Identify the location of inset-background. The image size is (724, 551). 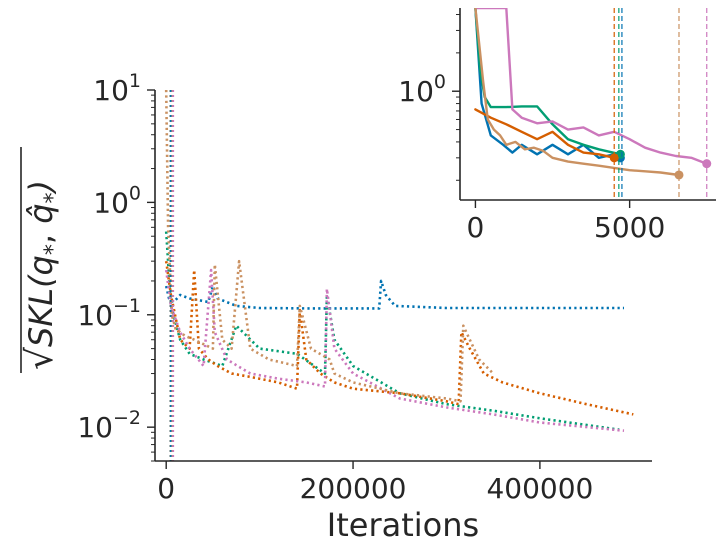
(588, 104).